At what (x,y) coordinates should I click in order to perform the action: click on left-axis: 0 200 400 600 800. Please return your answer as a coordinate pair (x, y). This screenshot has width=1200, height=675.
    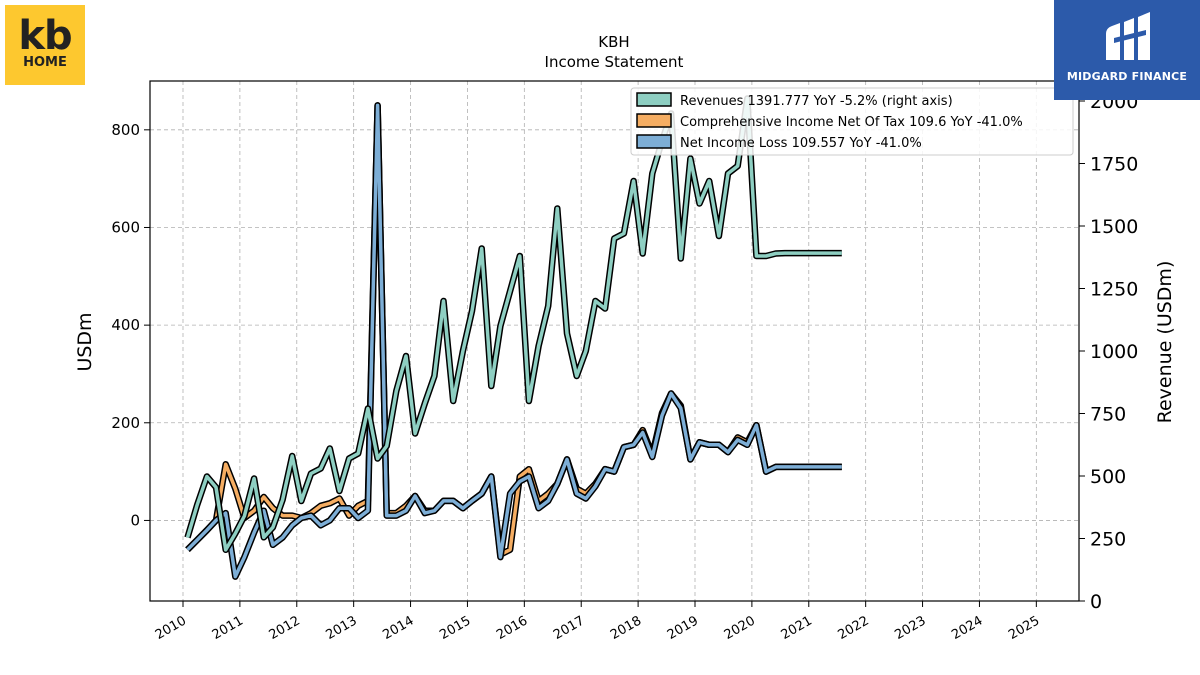
    Looking at the image, I should click on (130, 325).